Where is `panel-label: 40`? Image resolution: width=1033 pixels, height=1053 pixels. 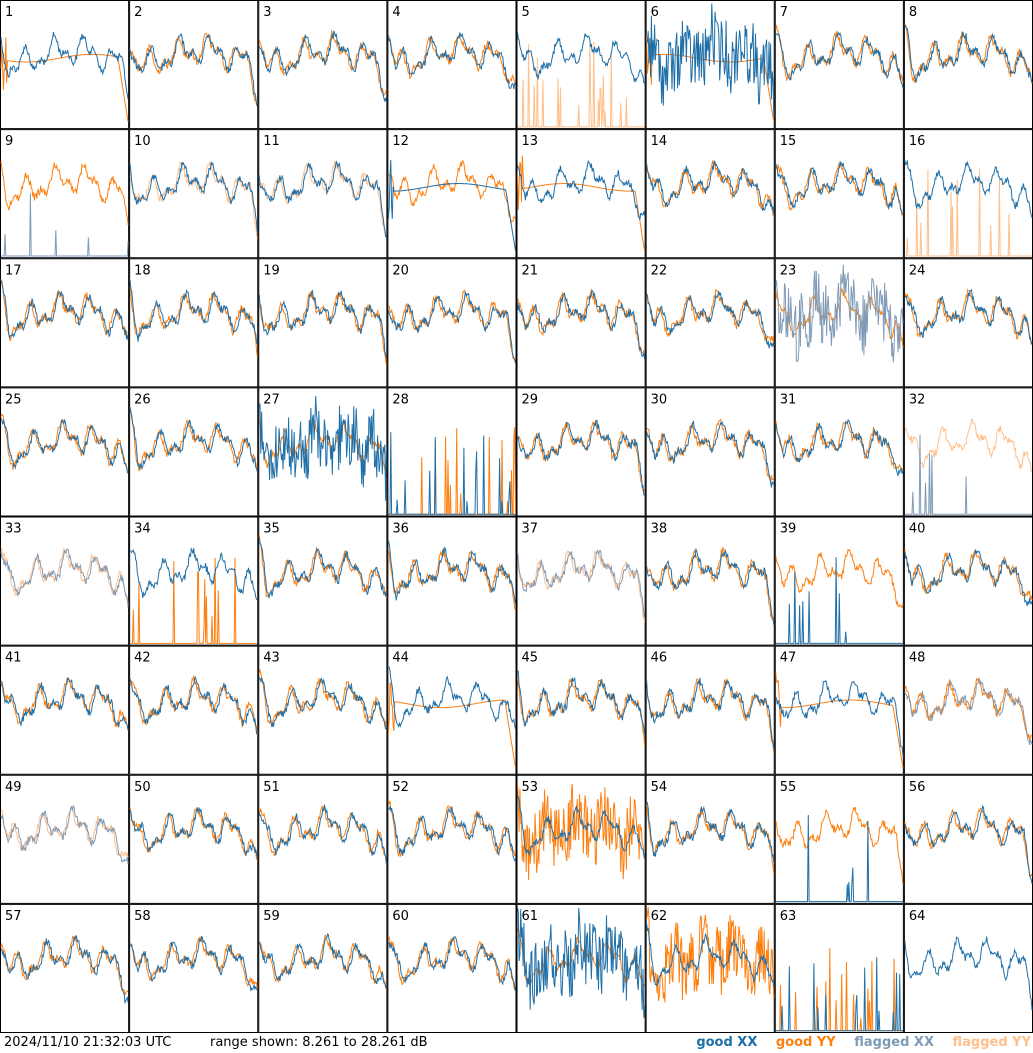
panel-label: 40 is located at coordinates (917, 529).